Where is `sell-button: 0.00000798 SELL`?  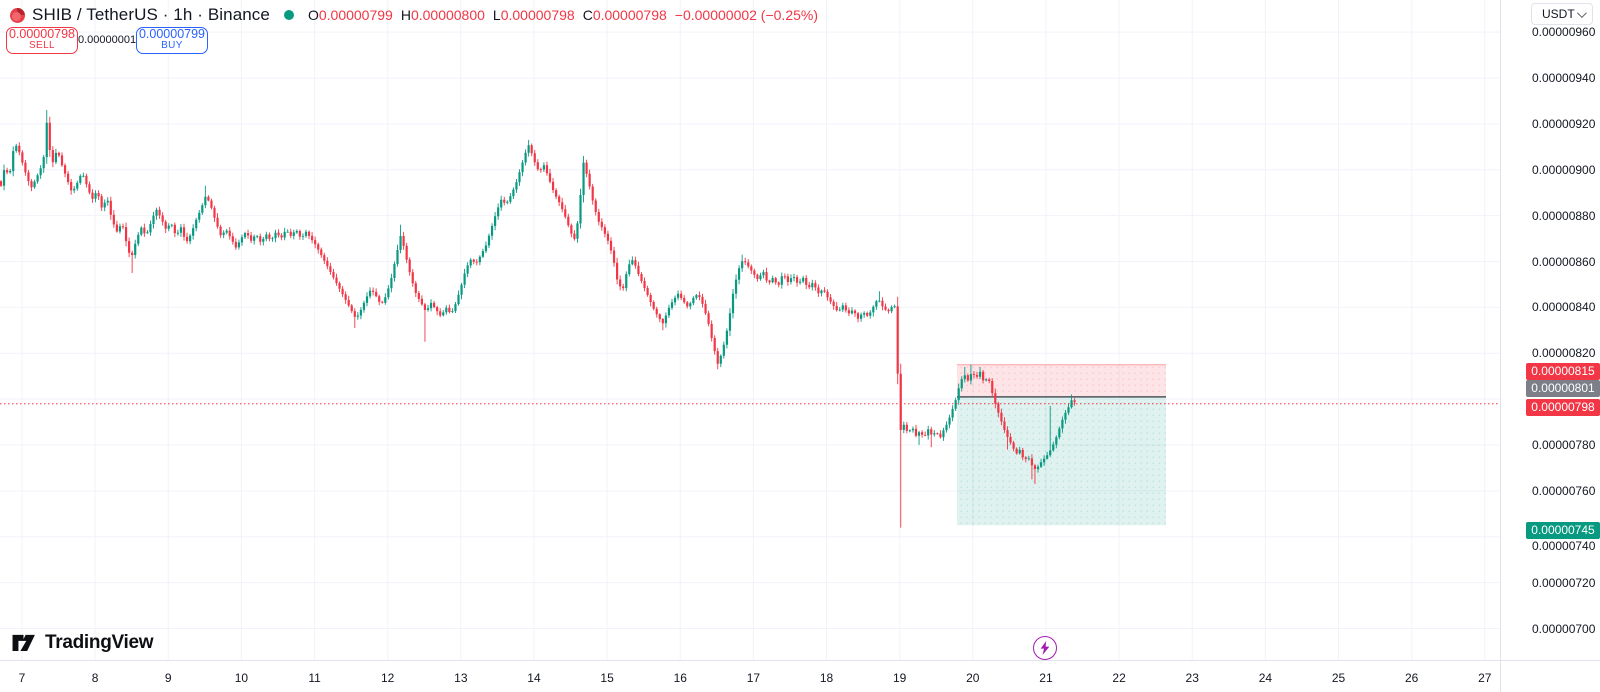 sell-button: 0.00000798 SELL is located at coordinates (42, 40).